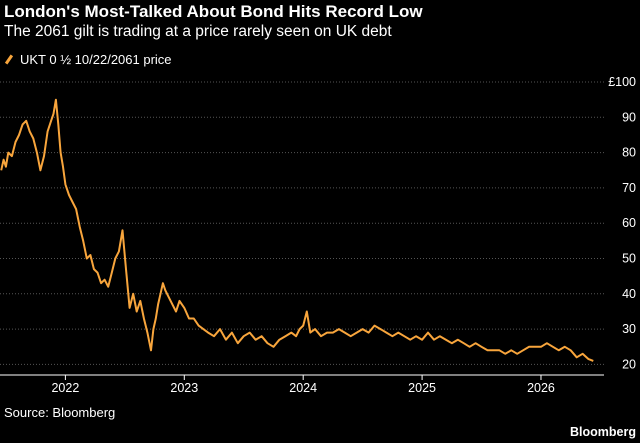 The image size is (640, 443). Describe the element at coordinates (60, 412) in the screenshot. I see `source-note: Source: Bloomberg` at that location.